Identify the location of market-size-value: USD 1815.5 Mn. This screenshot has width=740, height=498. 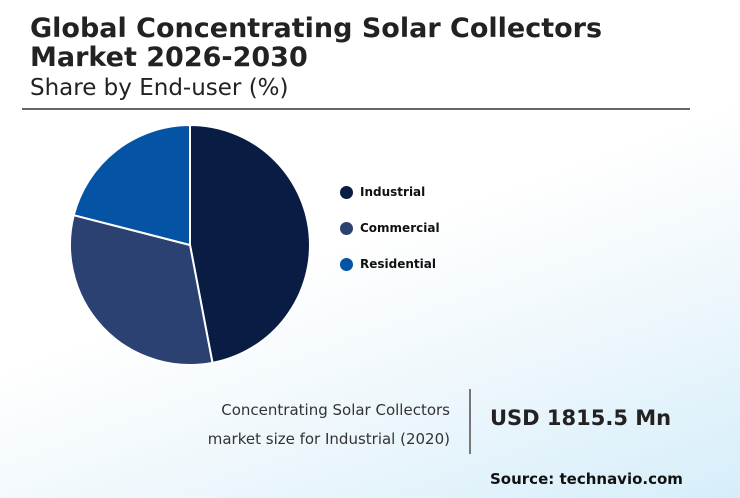
(581, 418).